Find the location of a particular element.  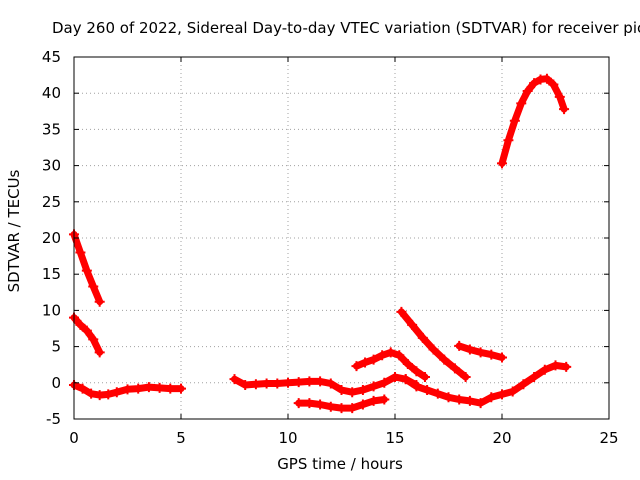

y-tick-label: 20 is located at coordinates (51, 238).